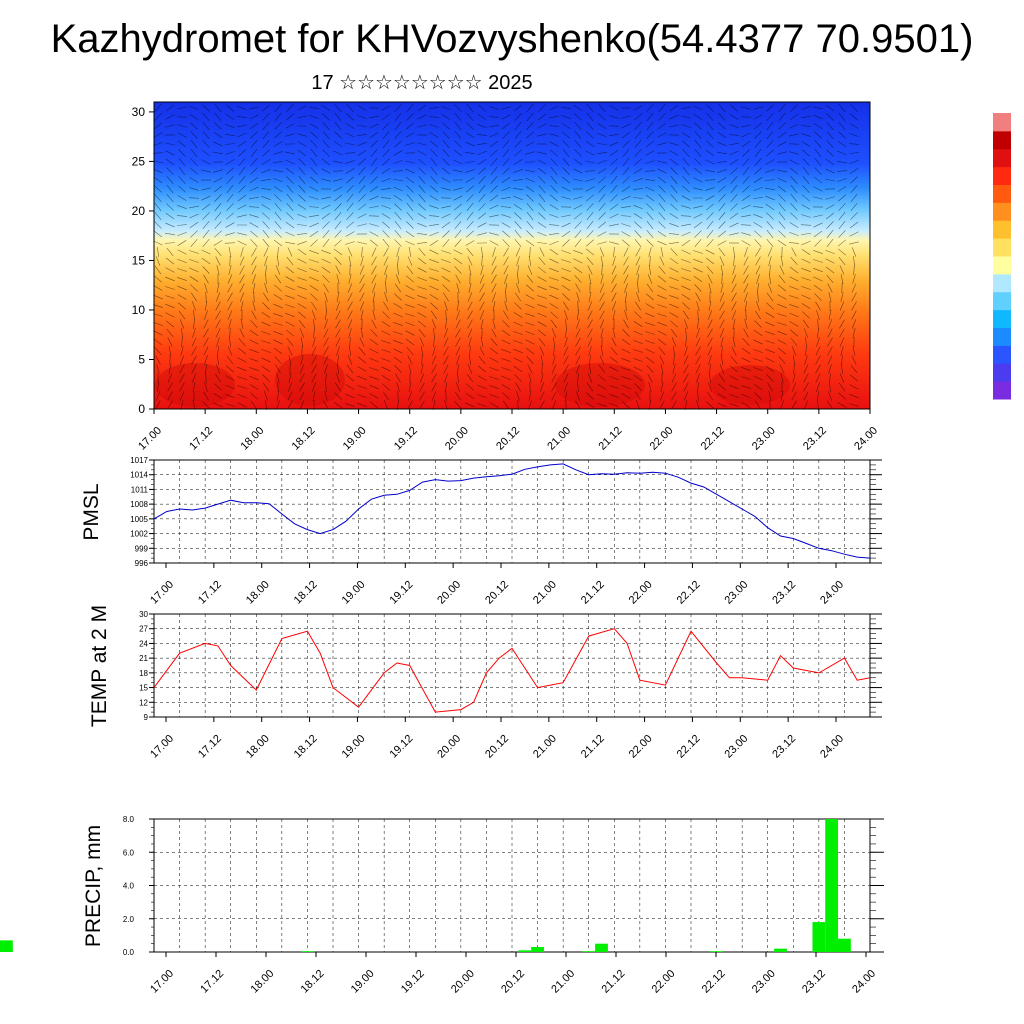  What do you see at coordinates (142, 548) in the screenshot?
I see `y-tick-label: 999` at bounding box center [142, 548].